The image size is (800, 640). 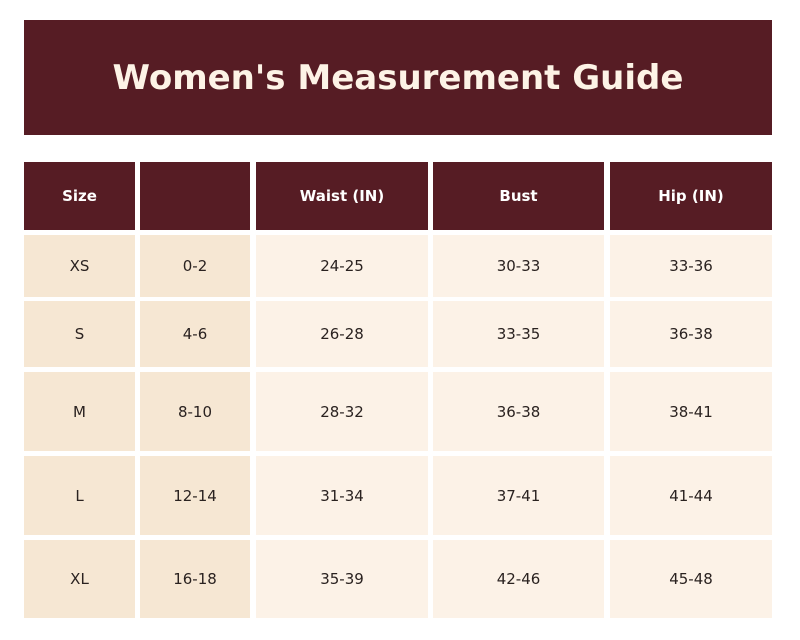 What do you see at coordinates (518, 495) in the screenshot?
I see `table-cell: 37-41` at bounding box center [518, 495].